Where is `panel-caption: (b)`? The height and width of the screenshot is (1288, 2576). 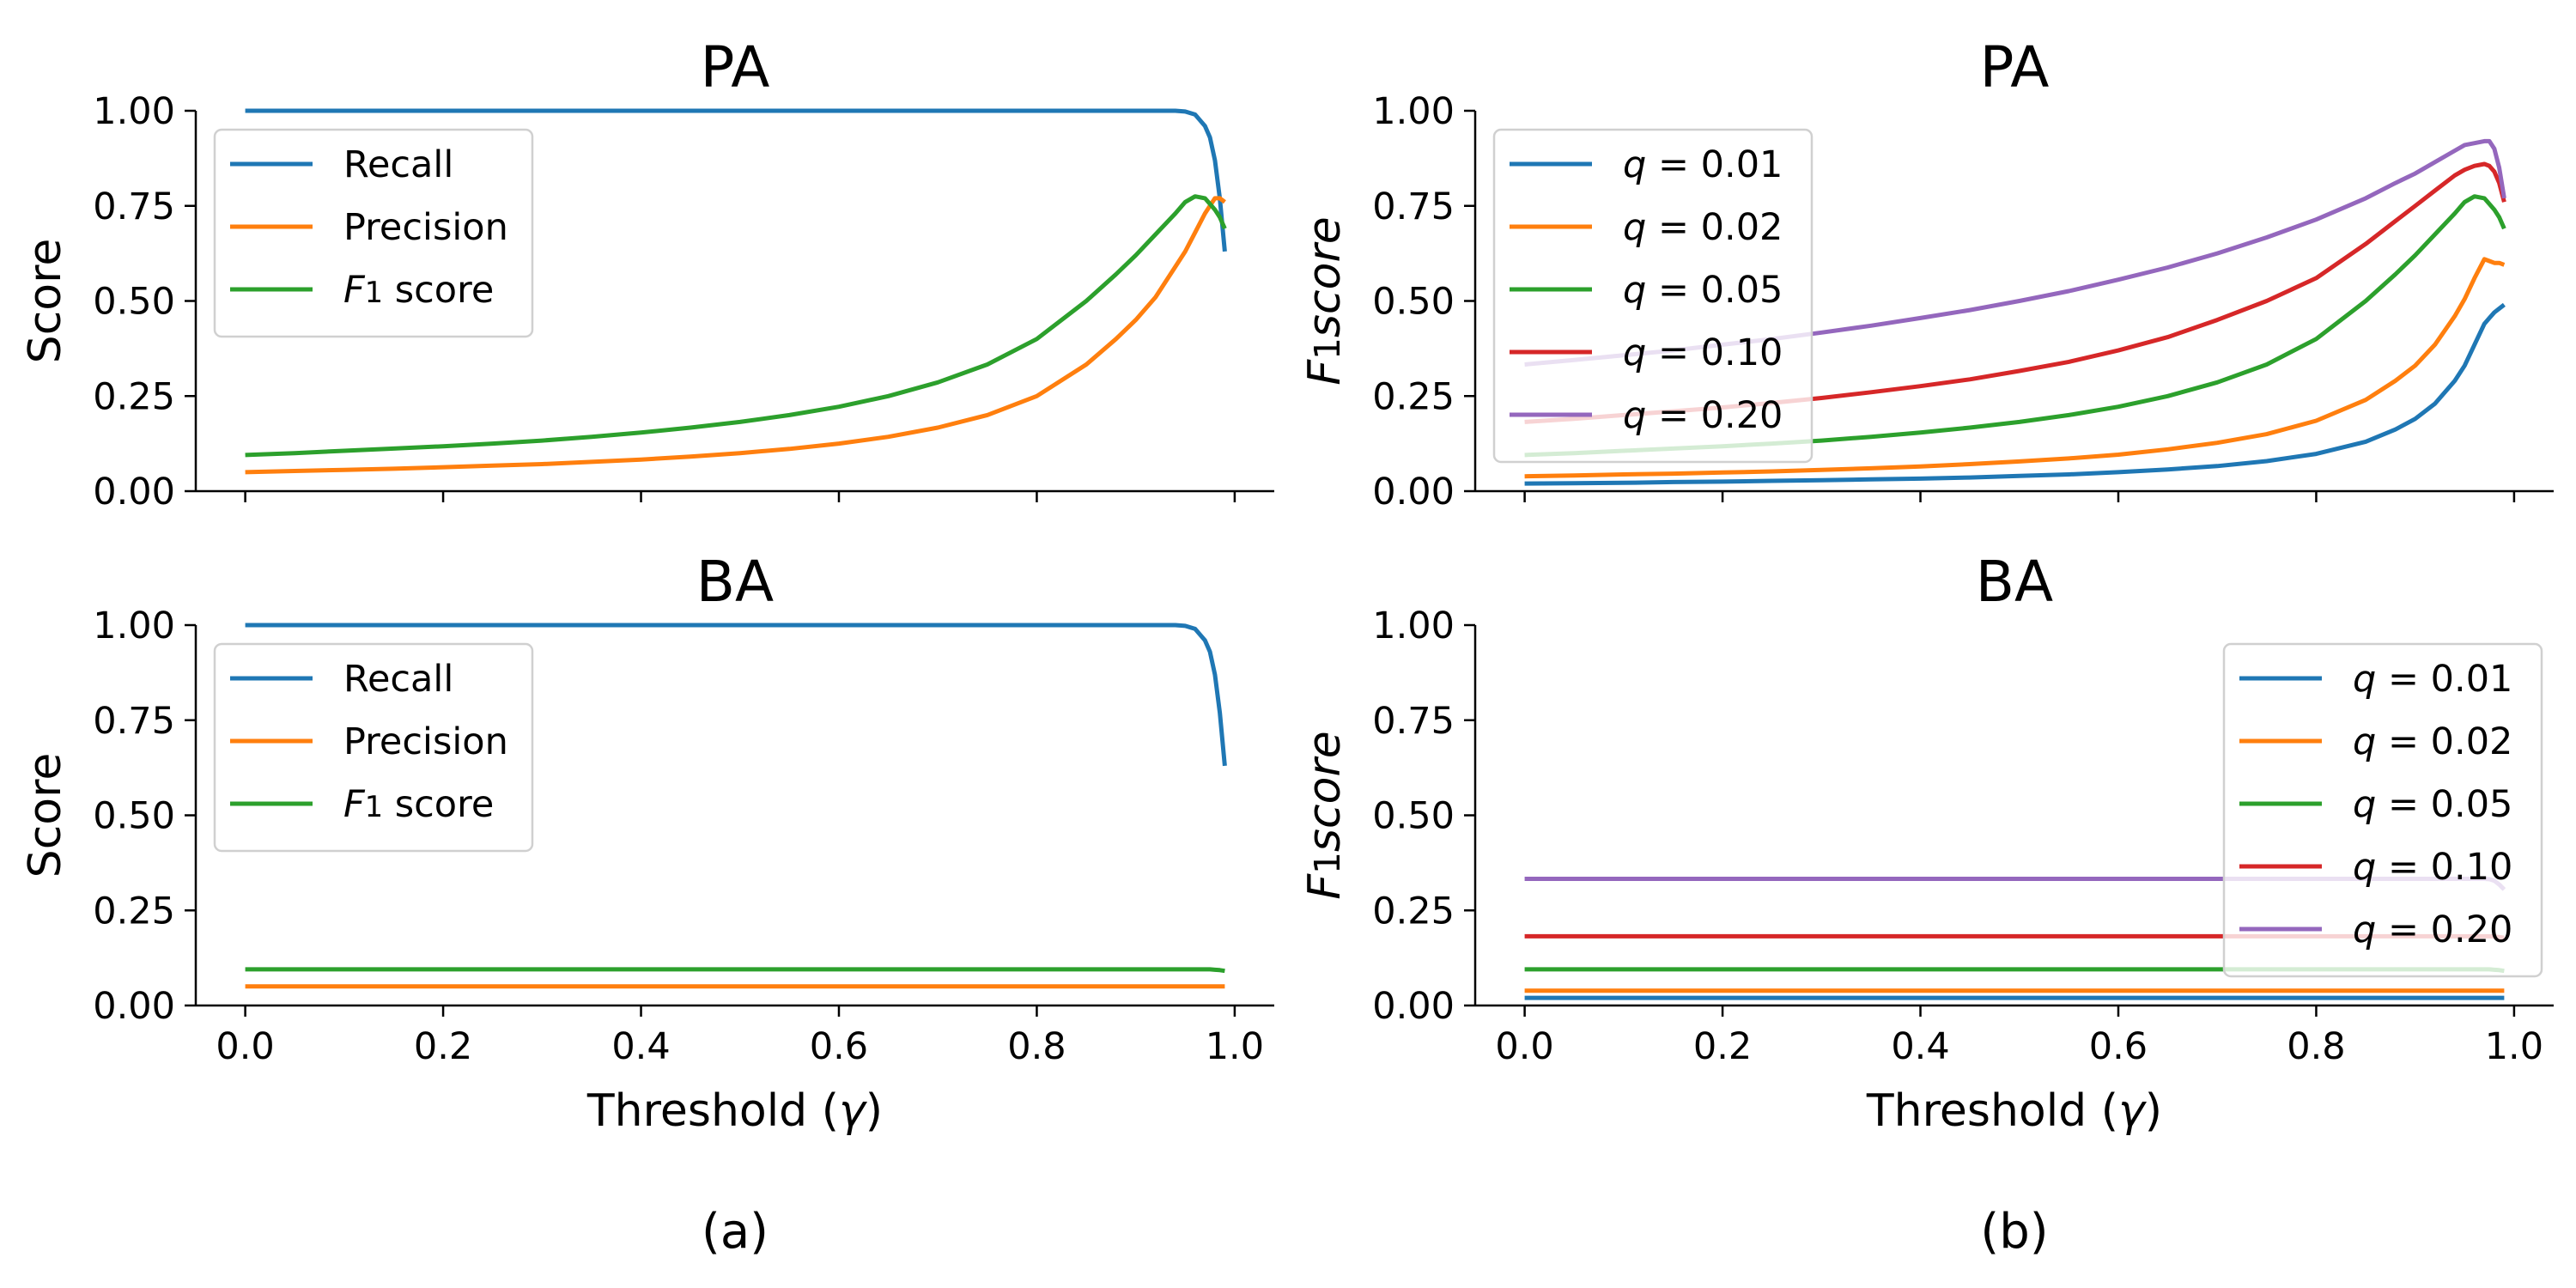 panel-caption: (b) is located at coordinates (2014, 1232).